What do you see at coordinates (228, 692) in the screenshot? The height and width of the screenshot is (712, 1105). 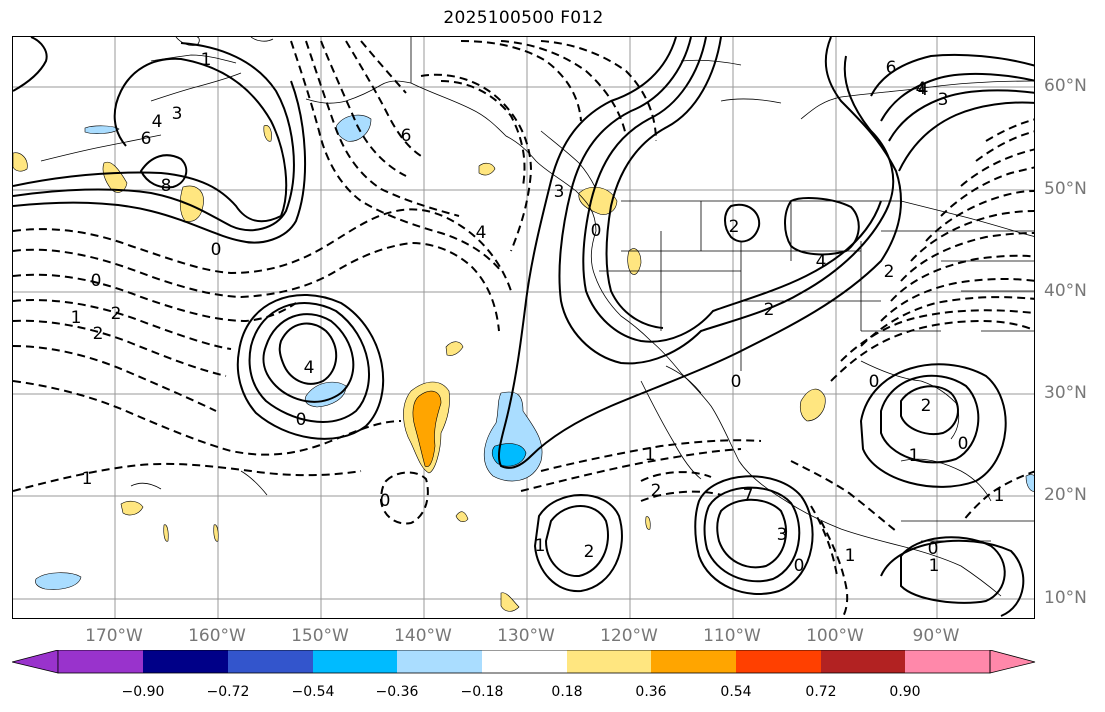 I see `colorbar-tick-label: −0.72` at bounding box center [228, 692].